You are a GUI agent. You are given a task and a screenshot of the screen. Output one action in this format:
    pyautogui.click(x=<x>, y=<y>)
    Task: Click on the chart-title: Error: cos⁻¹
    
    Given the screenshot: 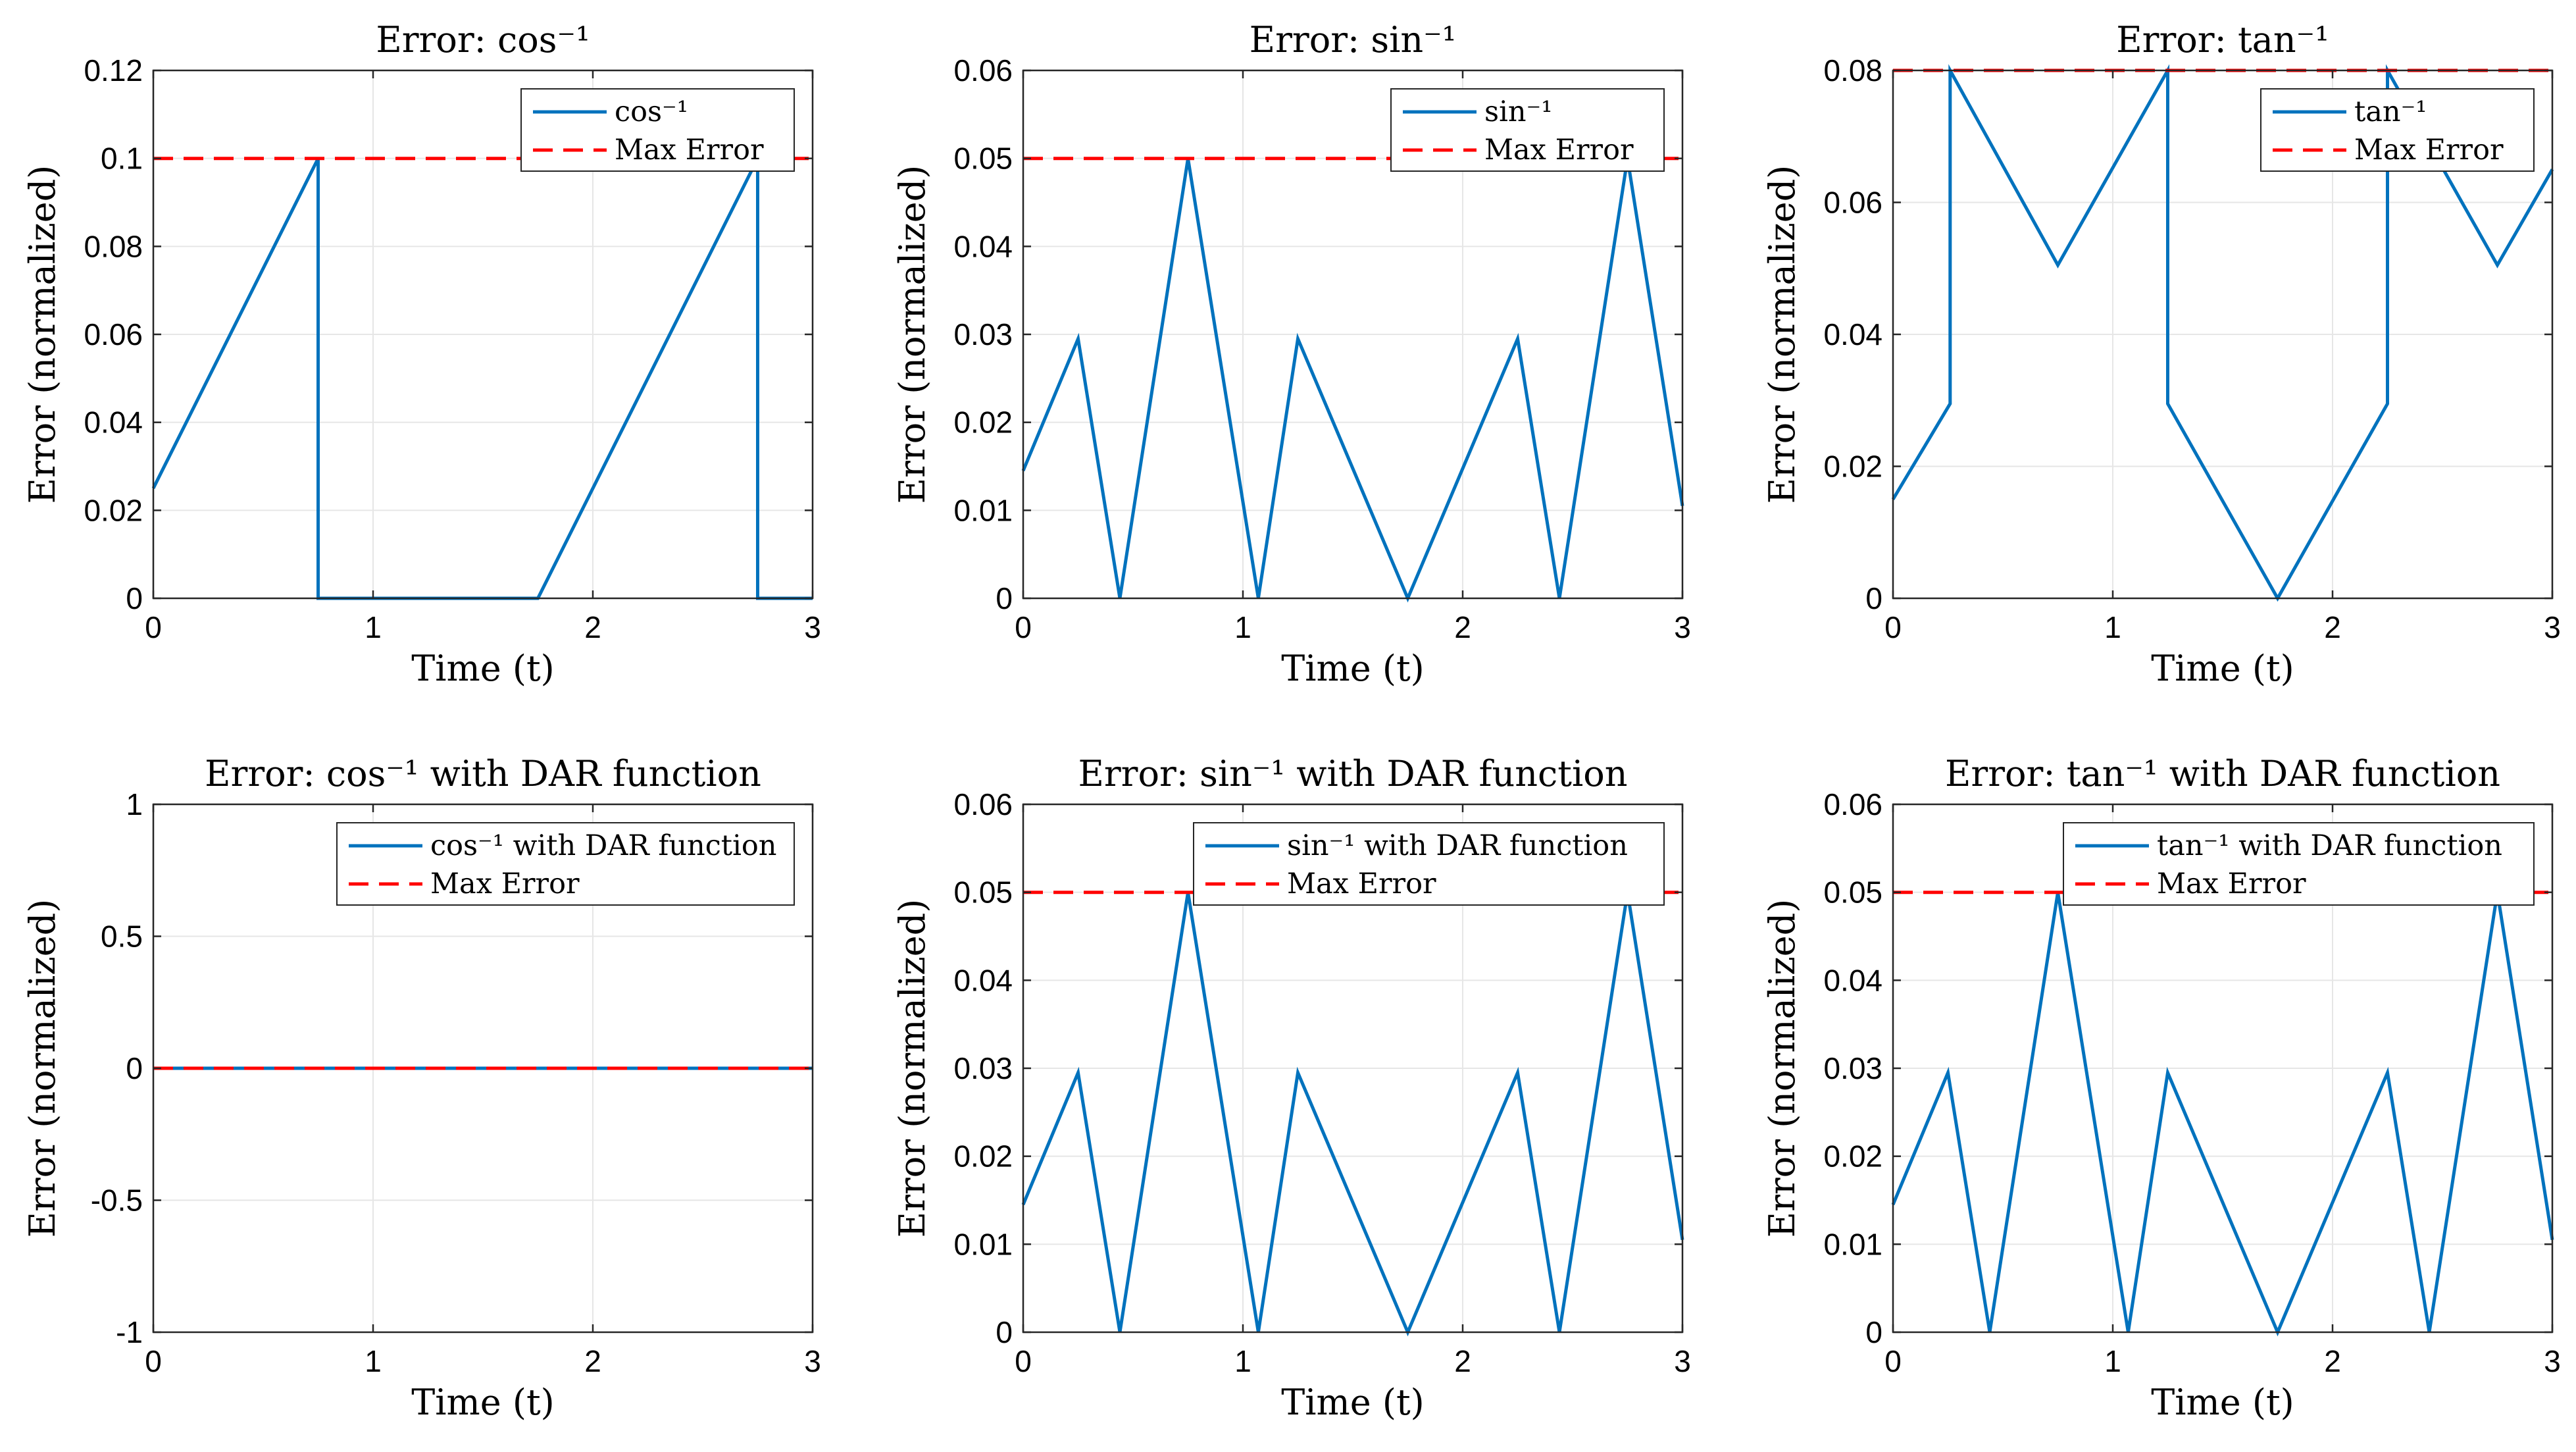 What is the action you would take?
    pyautogui.click(x=483, y=40)
    